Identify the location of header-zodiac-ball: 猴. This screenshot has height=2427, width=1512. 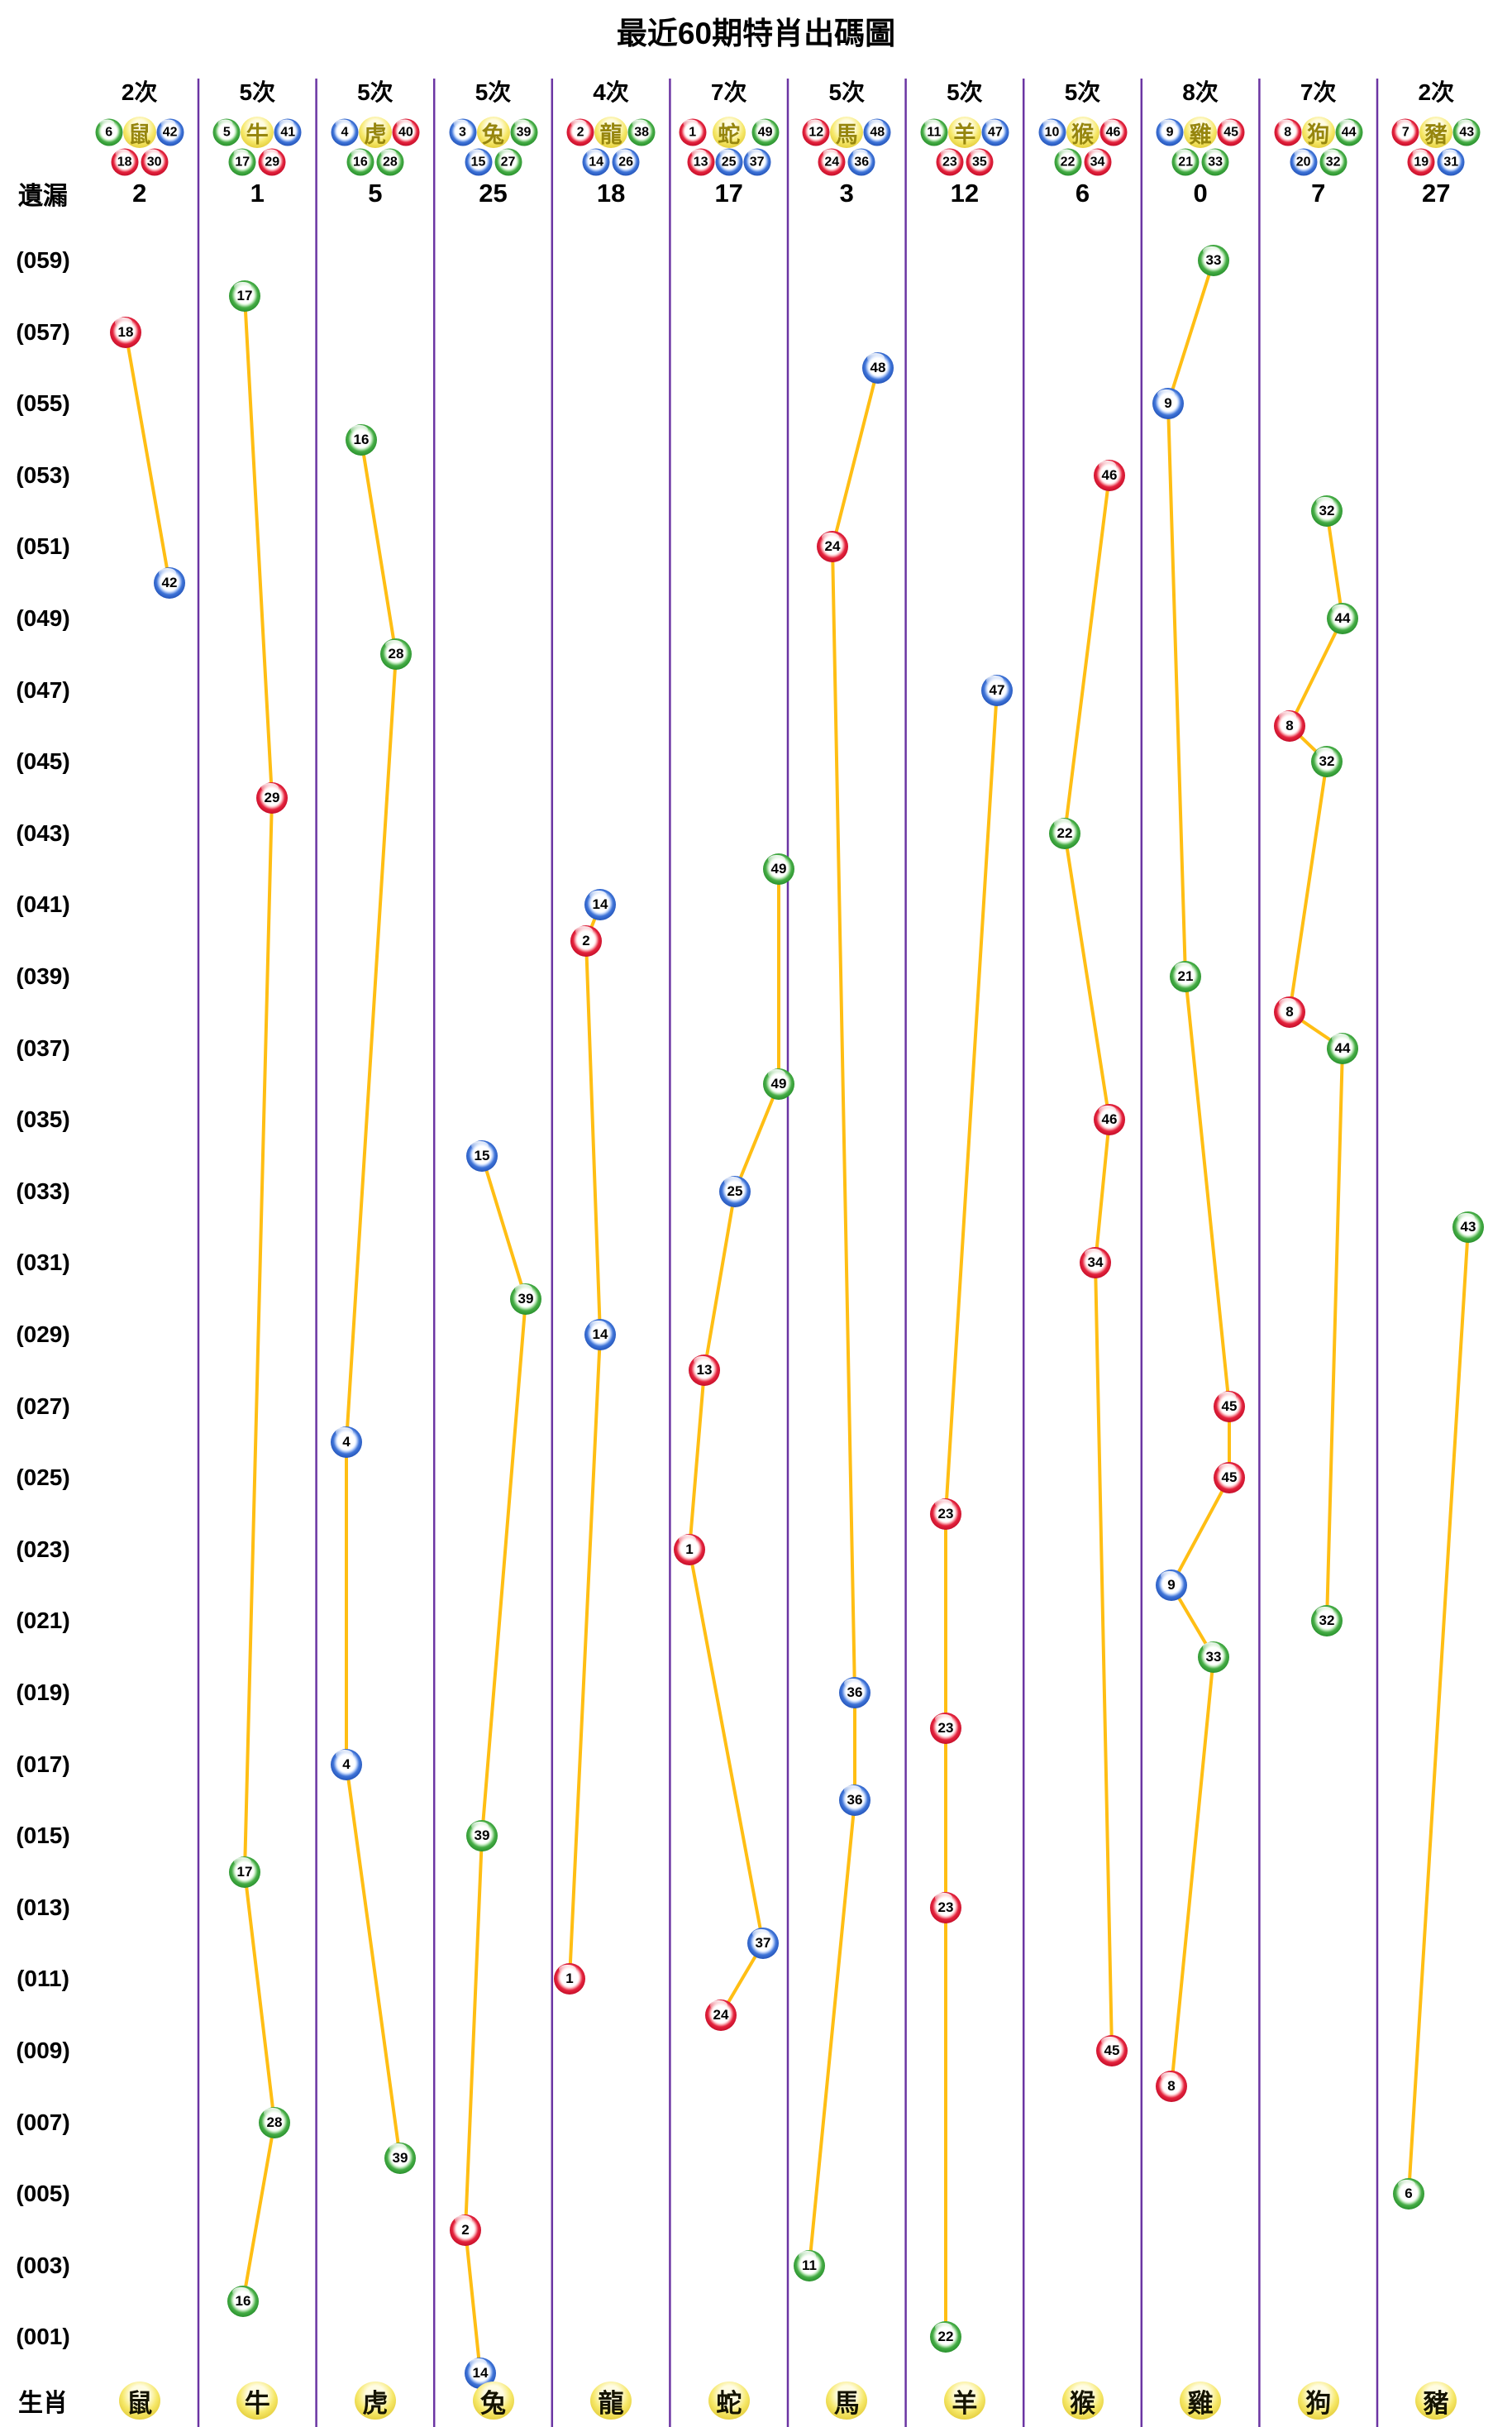
(1082, 133).